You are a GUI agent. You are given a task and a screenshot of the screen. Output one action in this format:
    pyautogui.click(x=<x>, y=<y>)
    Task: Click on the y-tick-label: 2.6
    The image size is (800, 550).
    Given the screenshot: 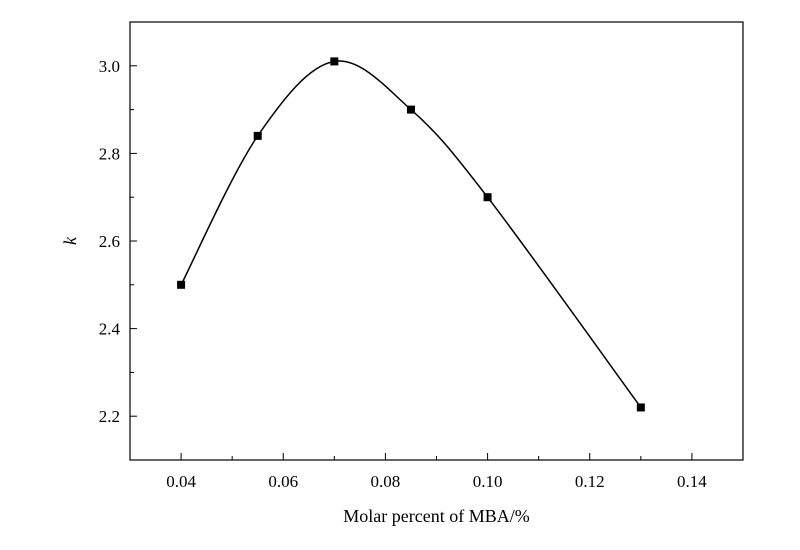 What is the action you would take?
    pyautogui.click(x=109, y=241)
    